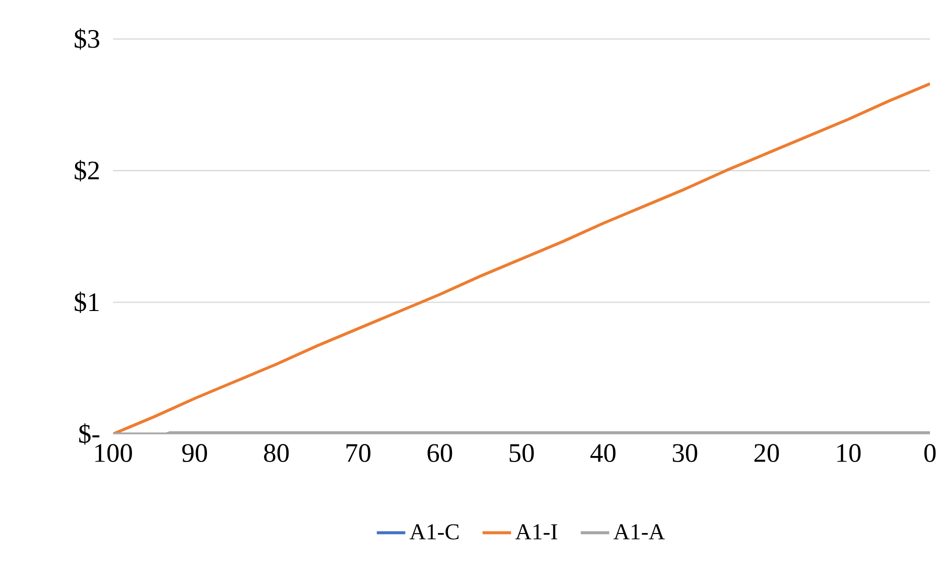 The height and width of the screenshot is (566, 951). What do you see at coordinates (930, 453) in the screenshot?
I see `x-tick-label: 0` at bounding box center [930, 453].